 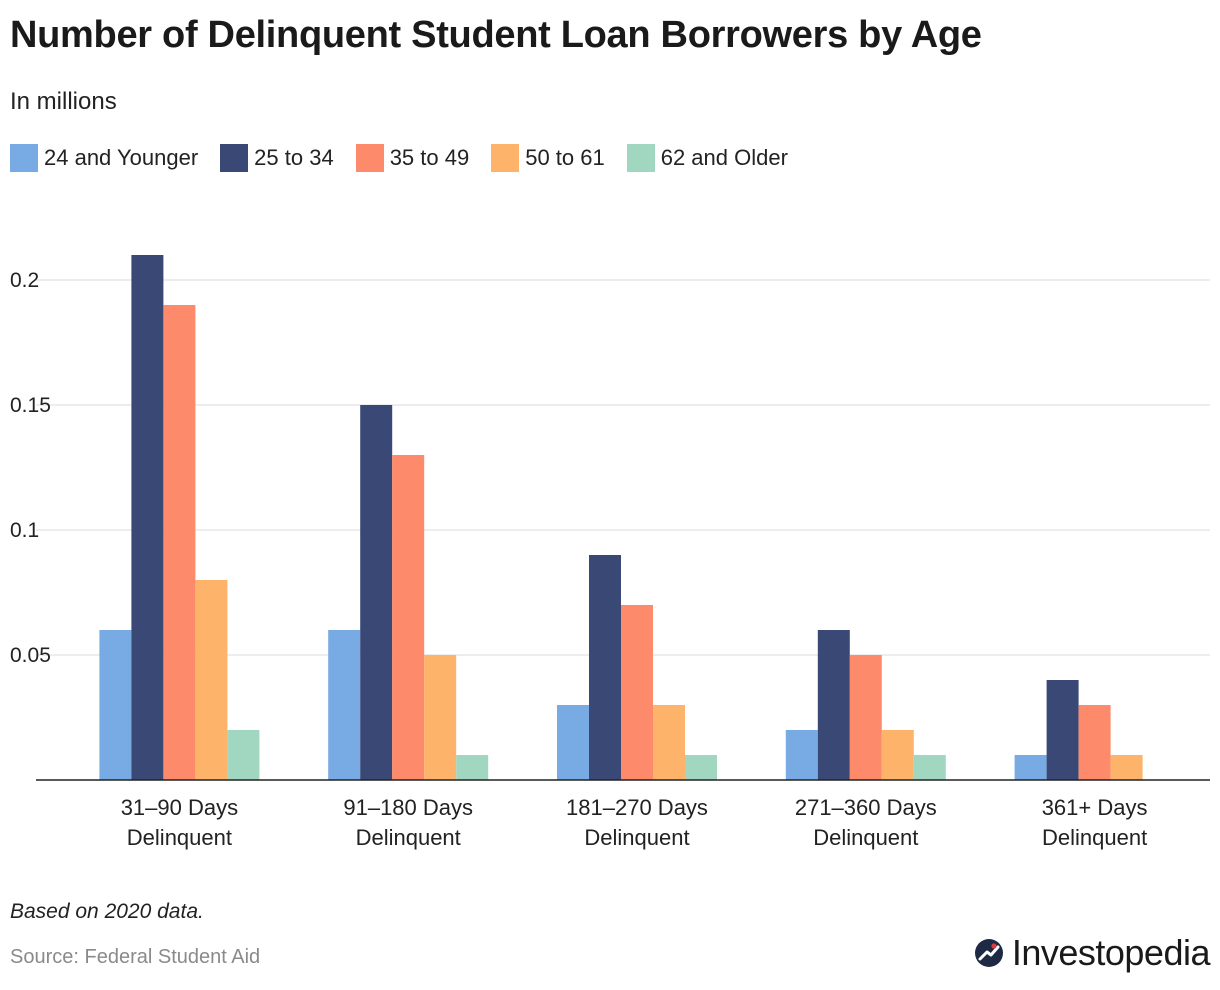 I want to click on y-tick-label: 0.15, so click(x=30, y=405).